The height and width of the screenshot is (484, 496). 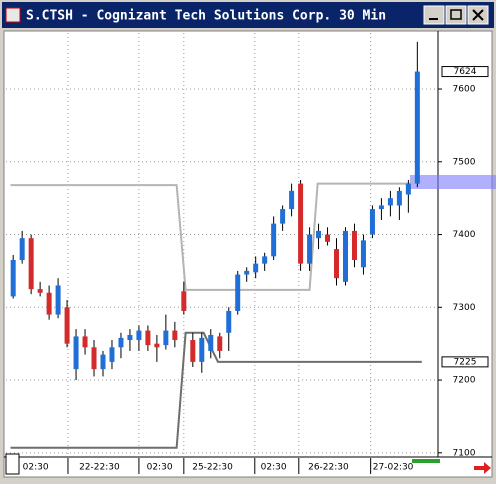 What do you see at coordinates (393, 468) in the screenshot?
I see `x-tick-label: 27-02:30` at bounding box center [393, 468].